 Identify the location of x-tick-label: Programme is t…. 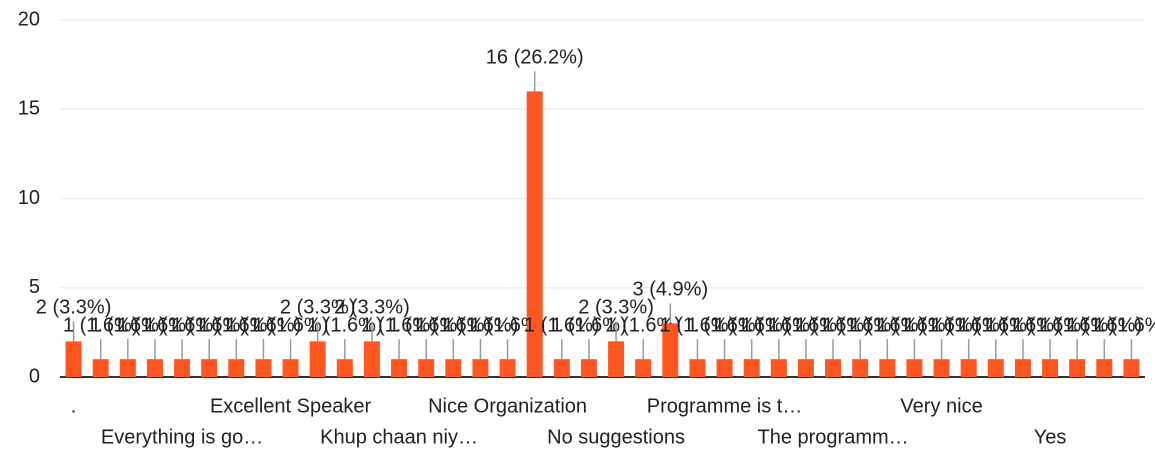
(725, 406).